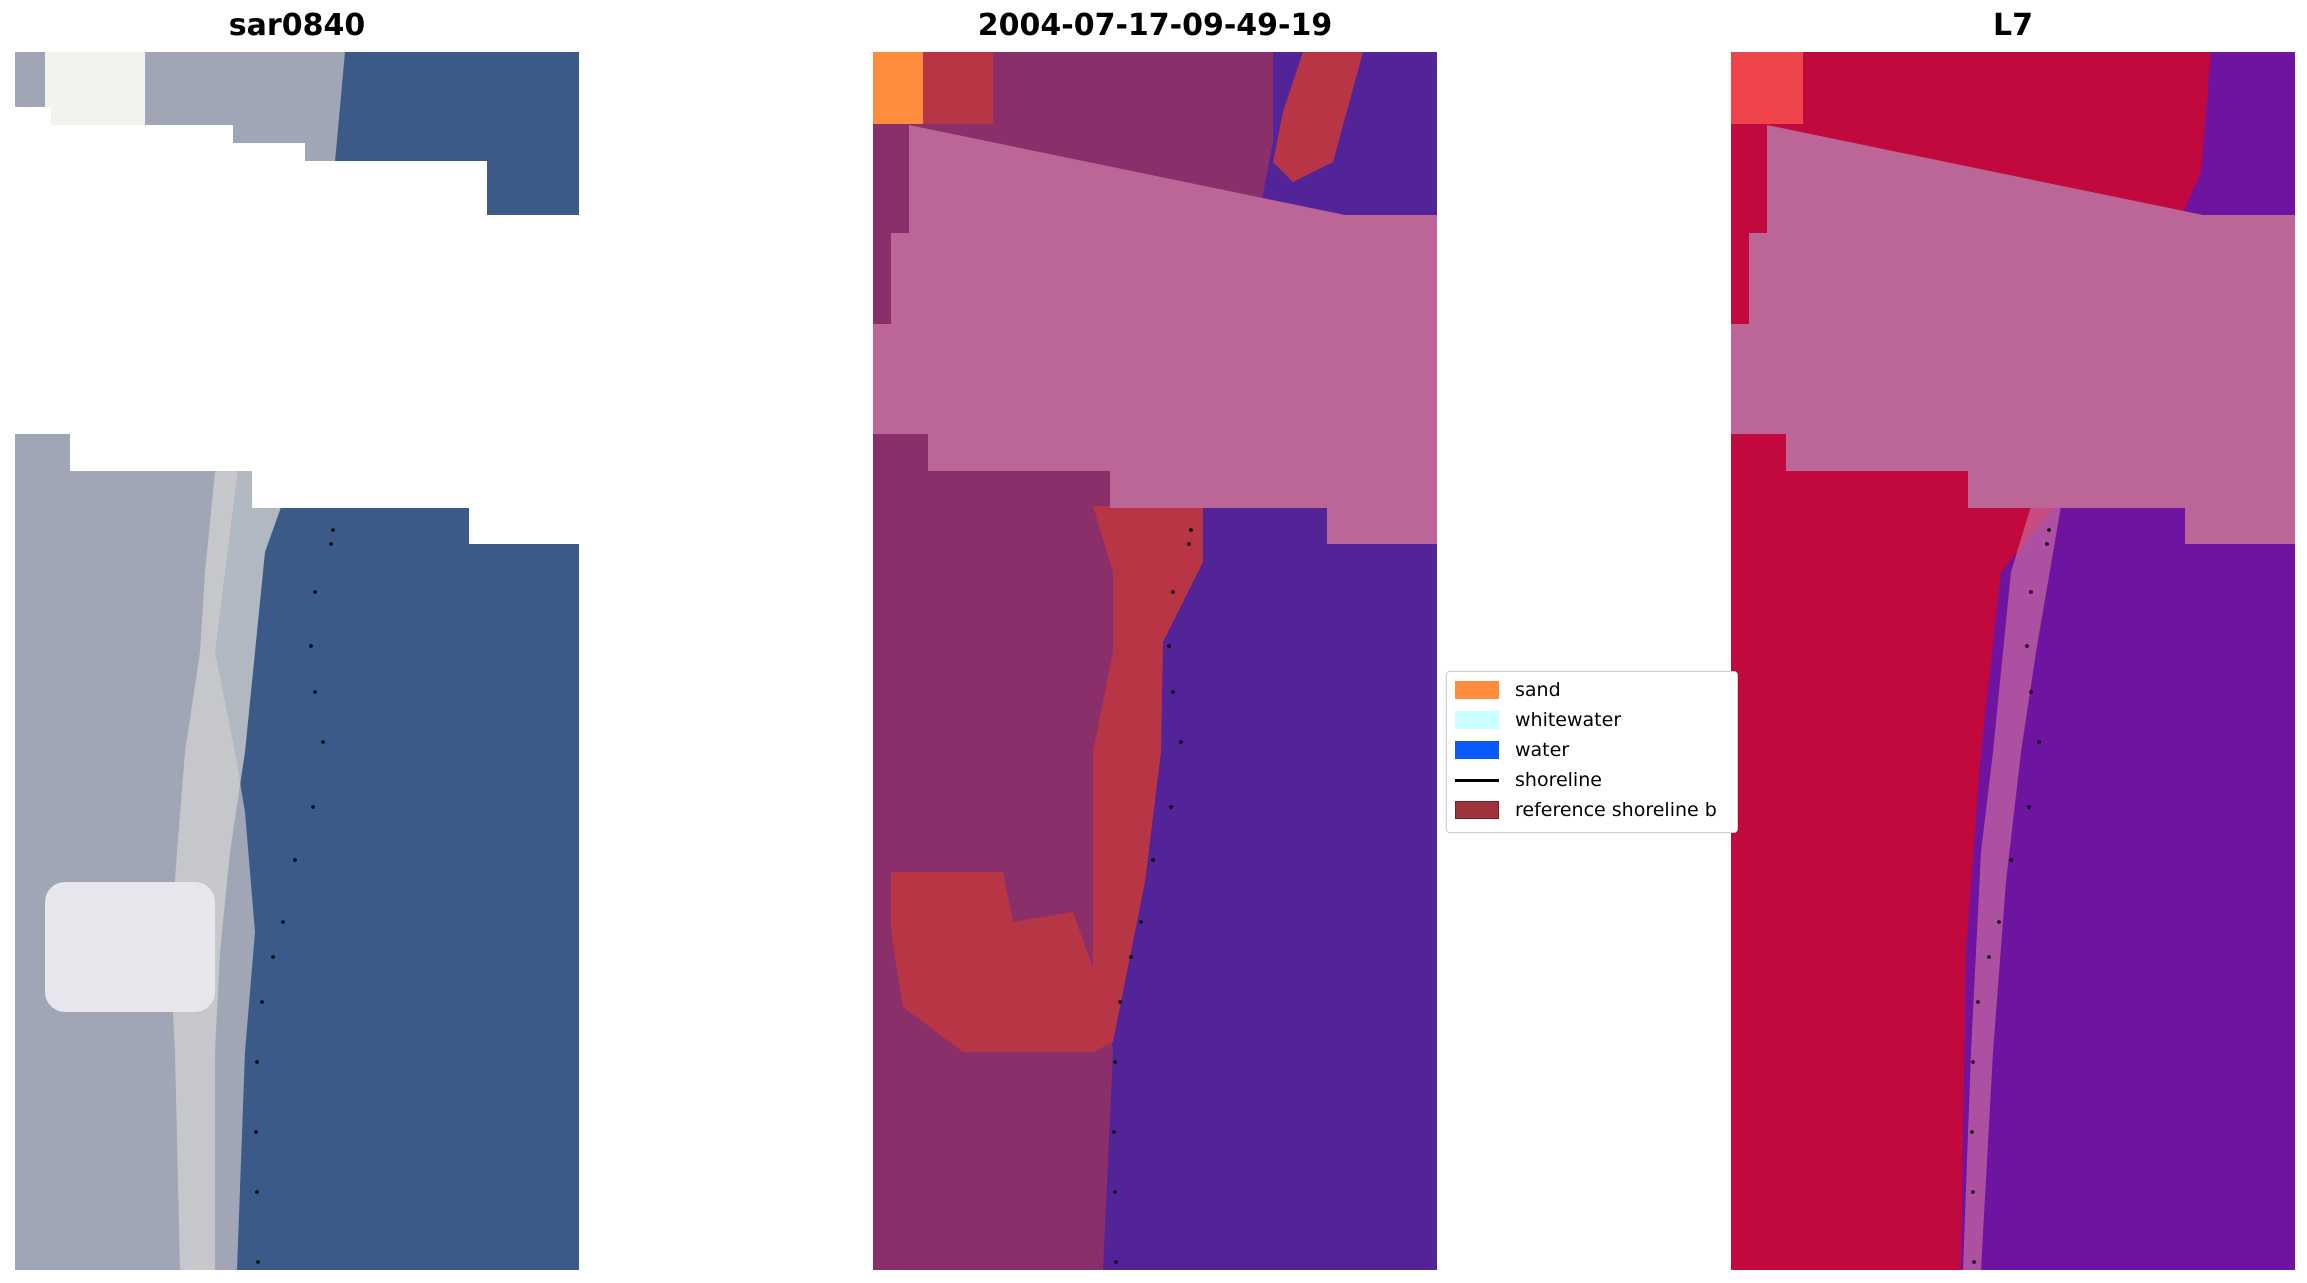  Describe the element at coordinates (1155, 334) in the screenshot. I see `cls-cloud` at that location.